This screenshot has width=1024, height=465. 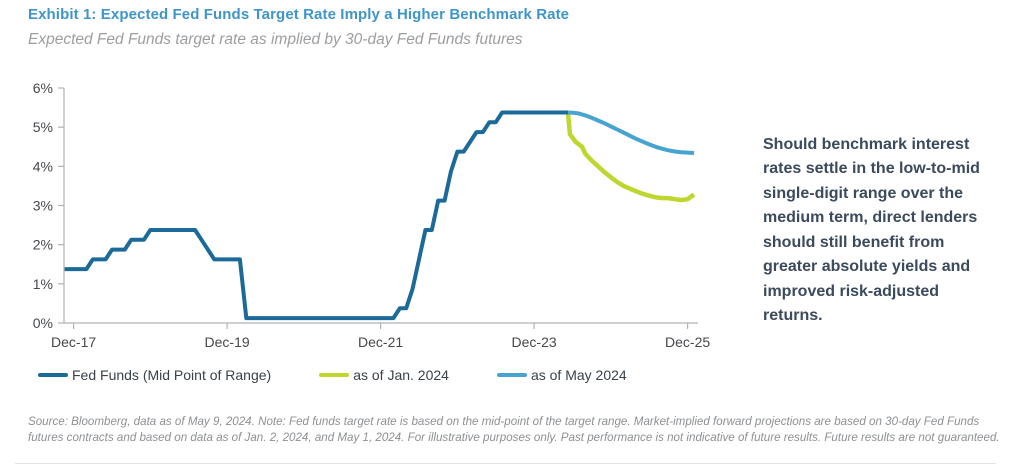 I want to click on legend-label-fed-funds: Fed Funds (Mid Point of Range), so click(x=172, y=375).